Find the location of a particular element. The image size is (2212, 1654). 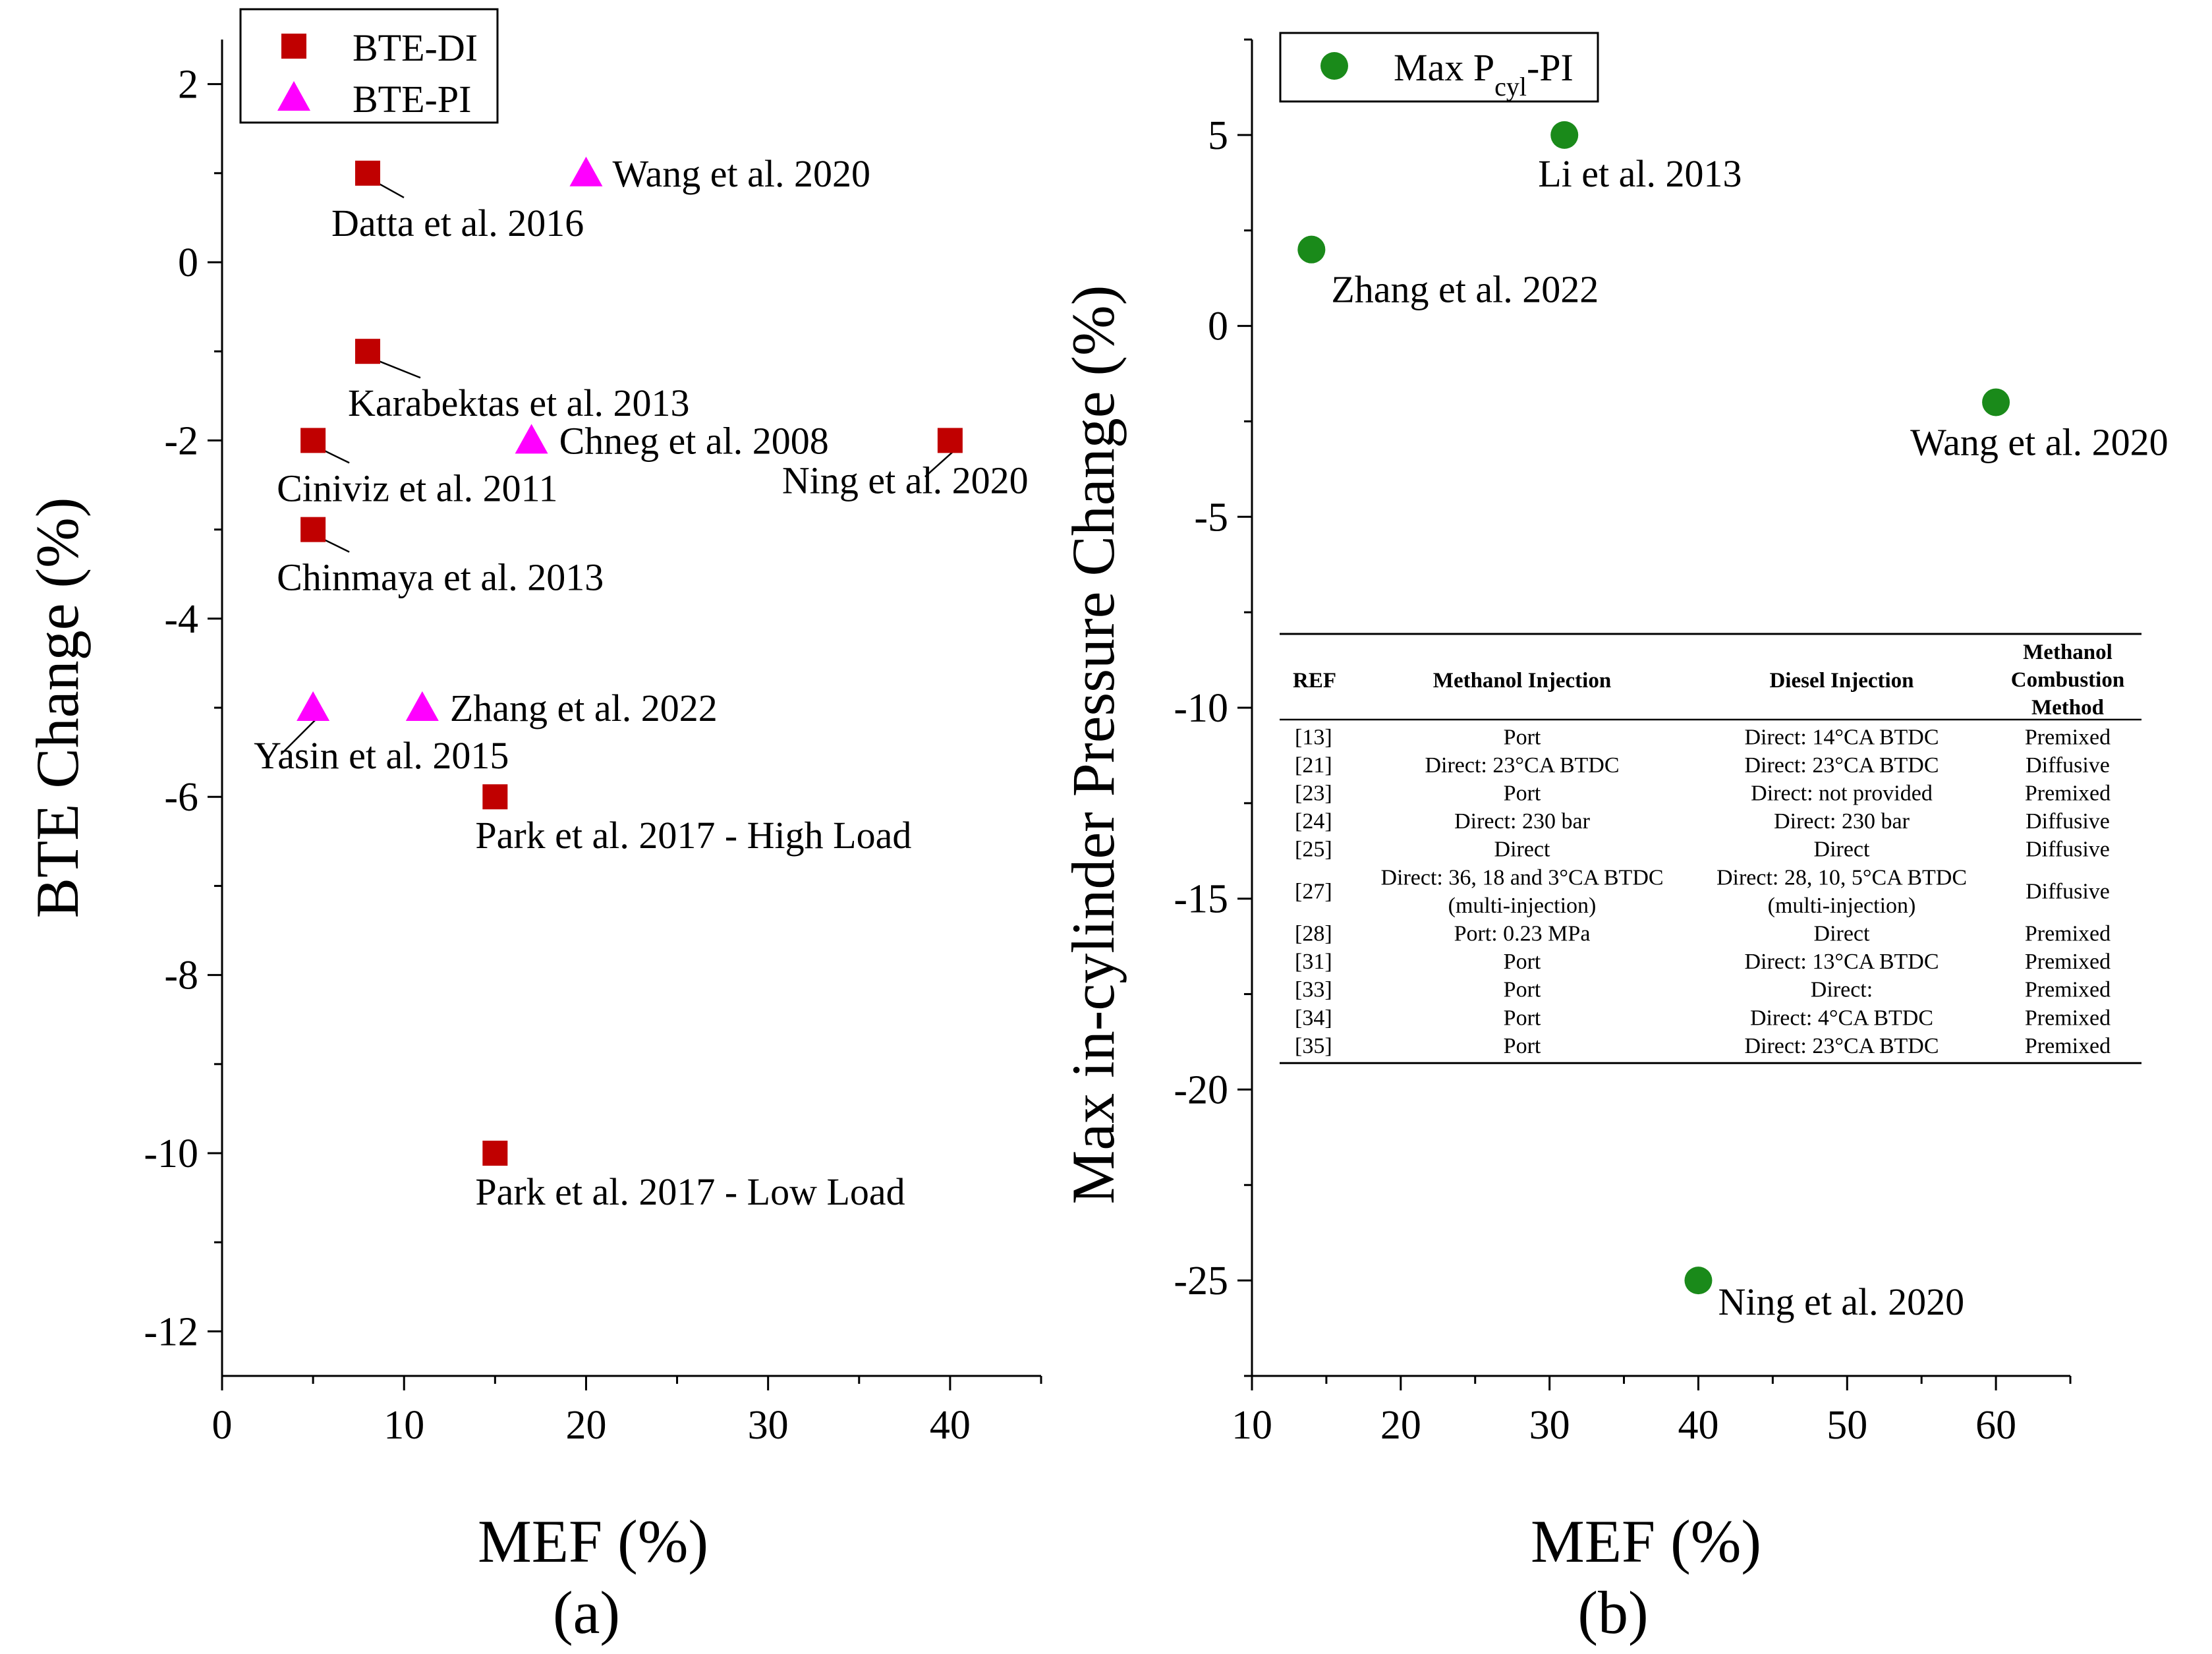

table-cell: [31] is located at coordinates (1313, 962).